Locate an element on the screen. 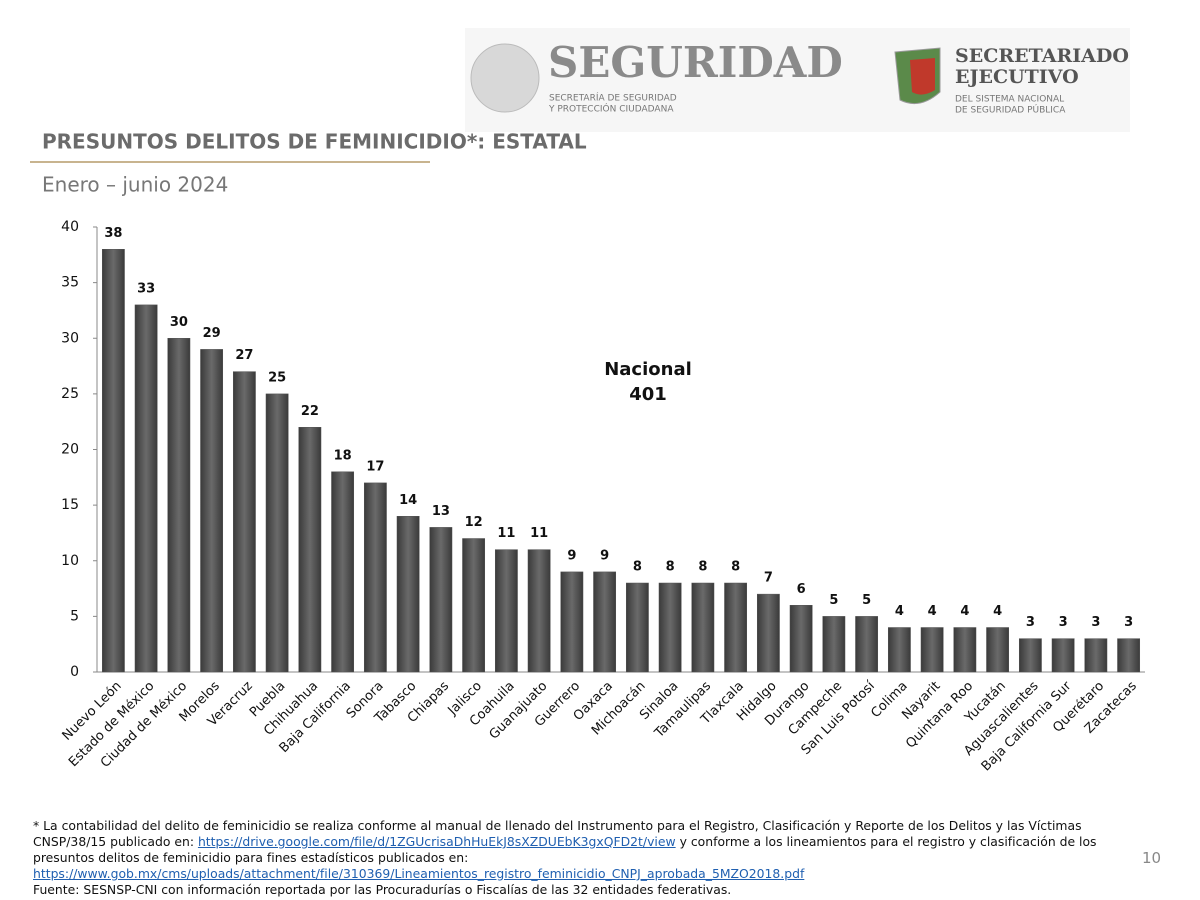 The width and height of the screenshot is (1200, 900). y-tick-label: 5 is located at coordinates (74, 616).